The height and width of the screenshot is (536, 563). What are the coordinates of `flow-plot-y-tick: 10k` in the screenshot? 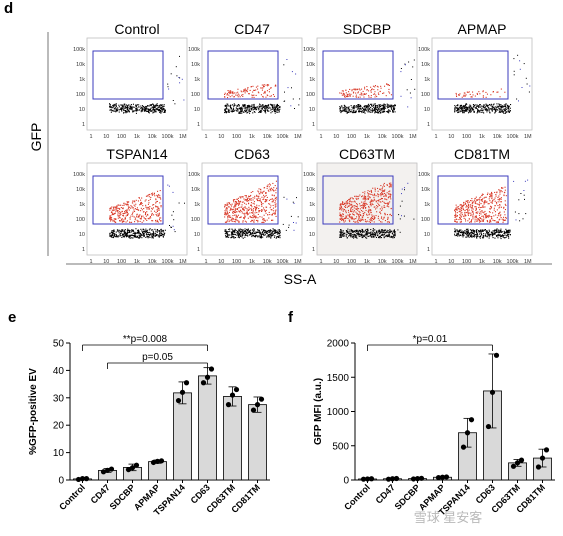 It's located at (310, 65).